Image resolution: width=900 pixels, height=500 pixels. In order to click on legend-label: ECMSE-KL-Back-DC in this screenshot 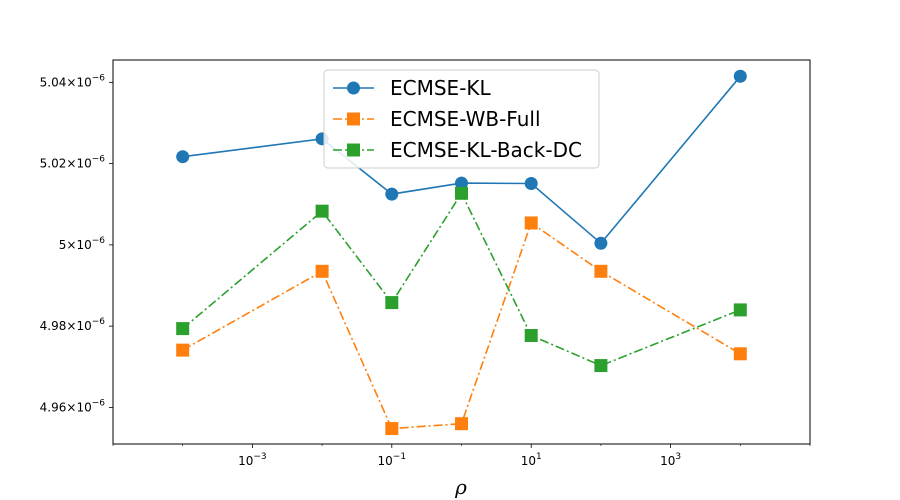, I will do `click(486, 150)`.